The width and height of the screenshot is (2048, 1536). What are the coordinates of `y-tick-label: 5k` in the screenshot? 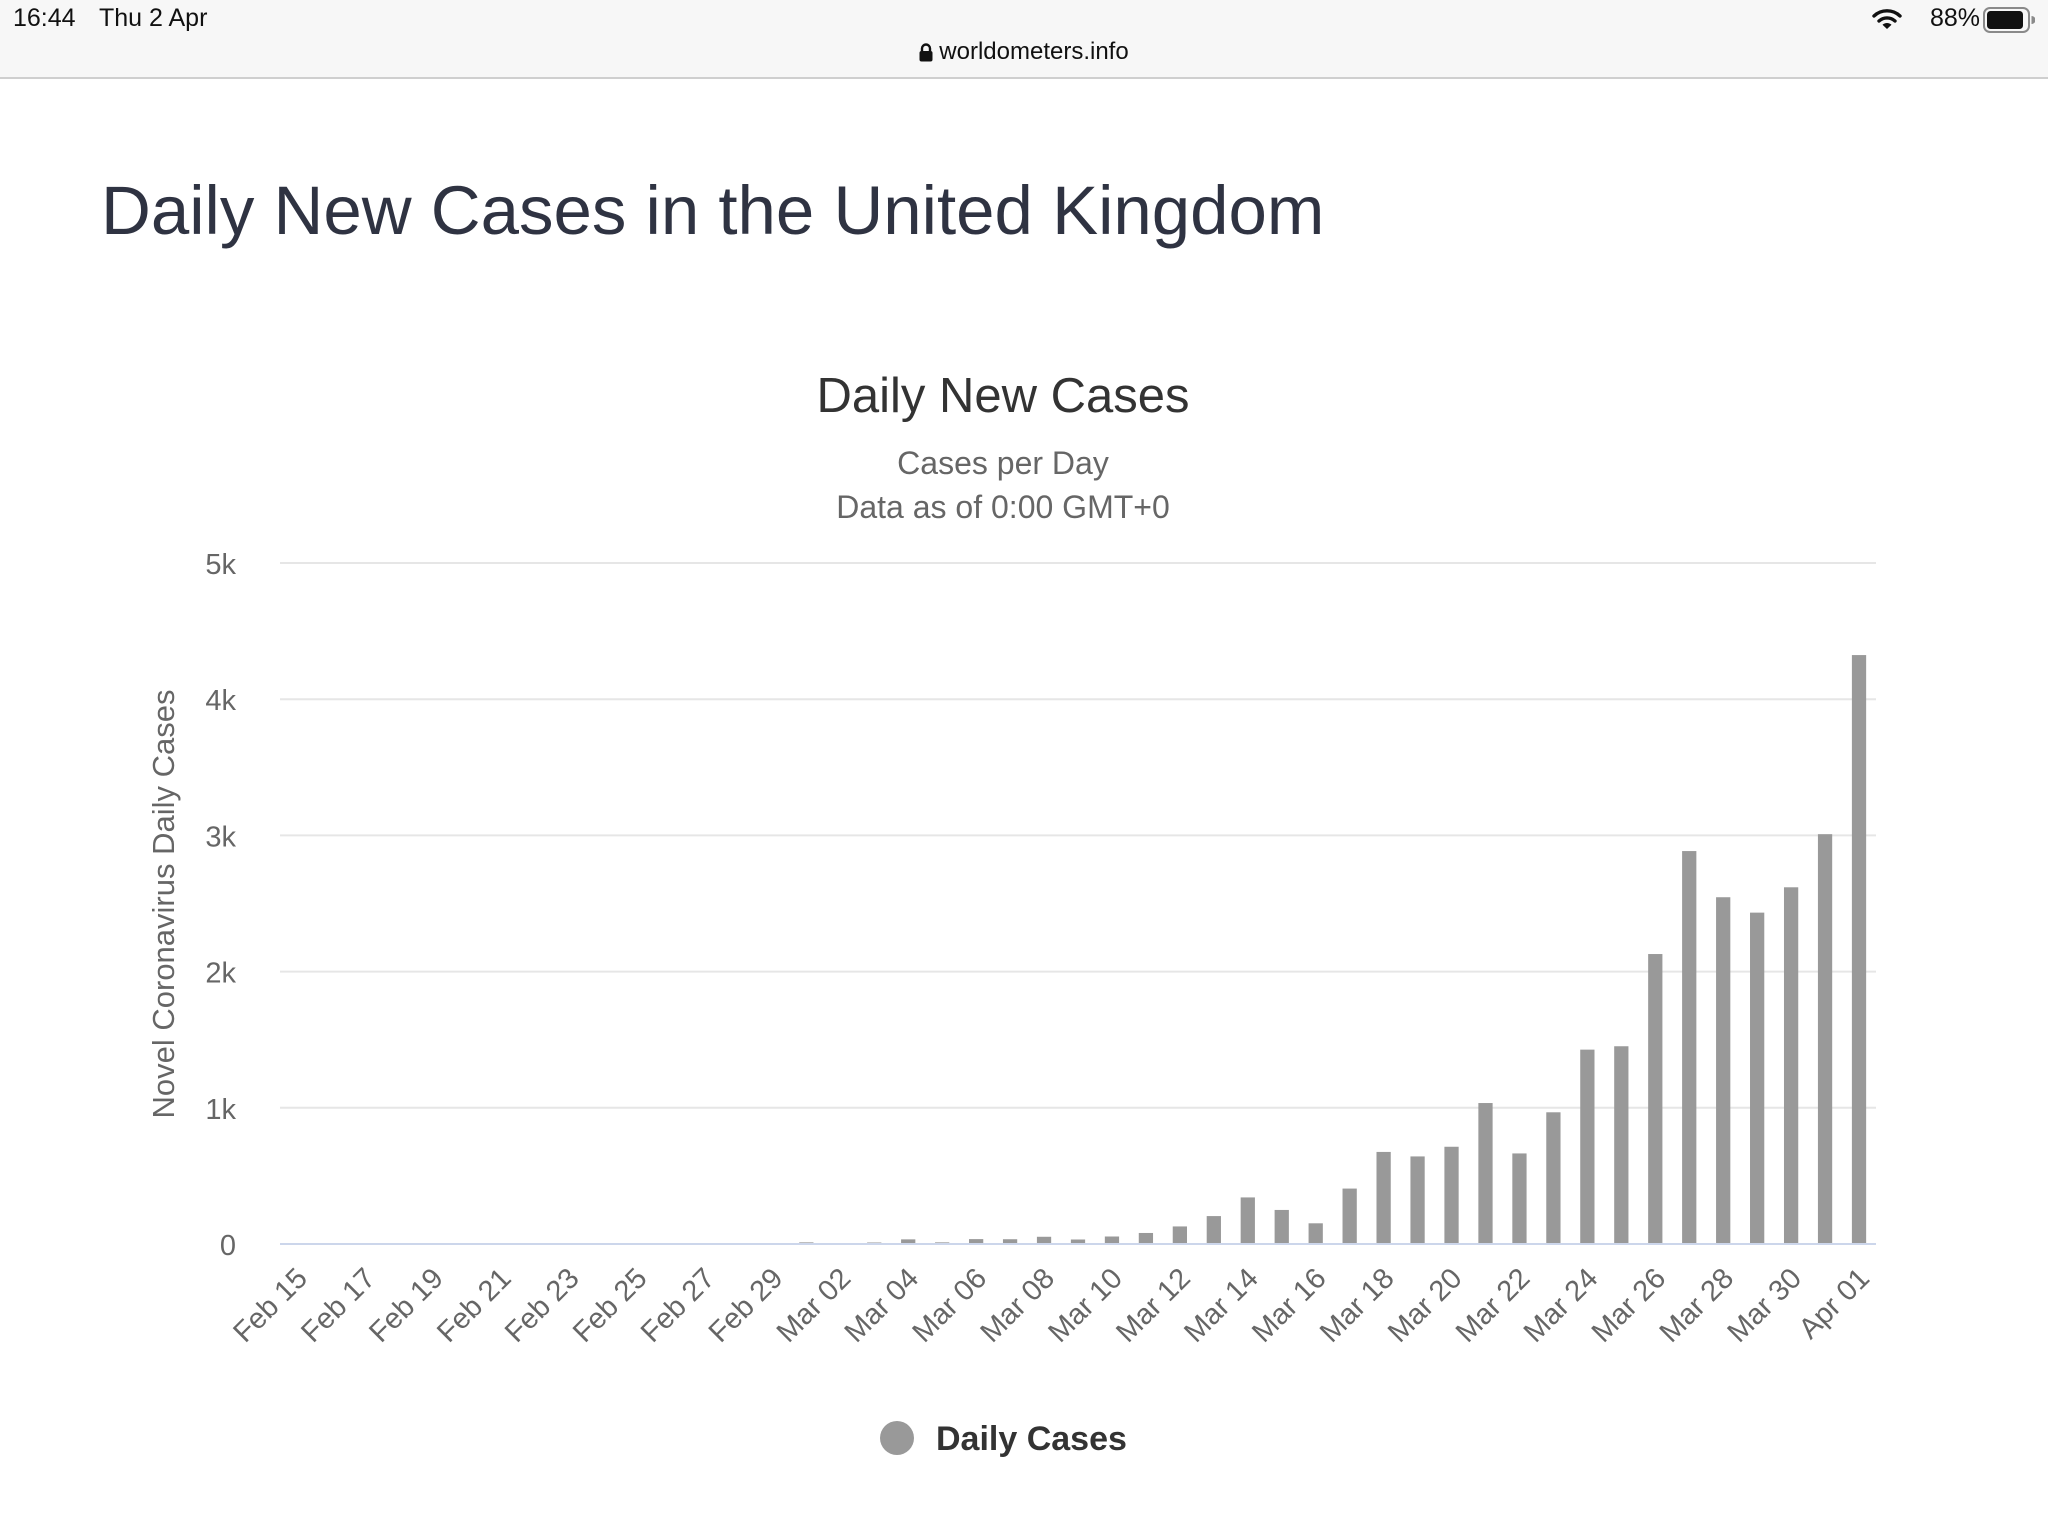 It's located at (220, 565).